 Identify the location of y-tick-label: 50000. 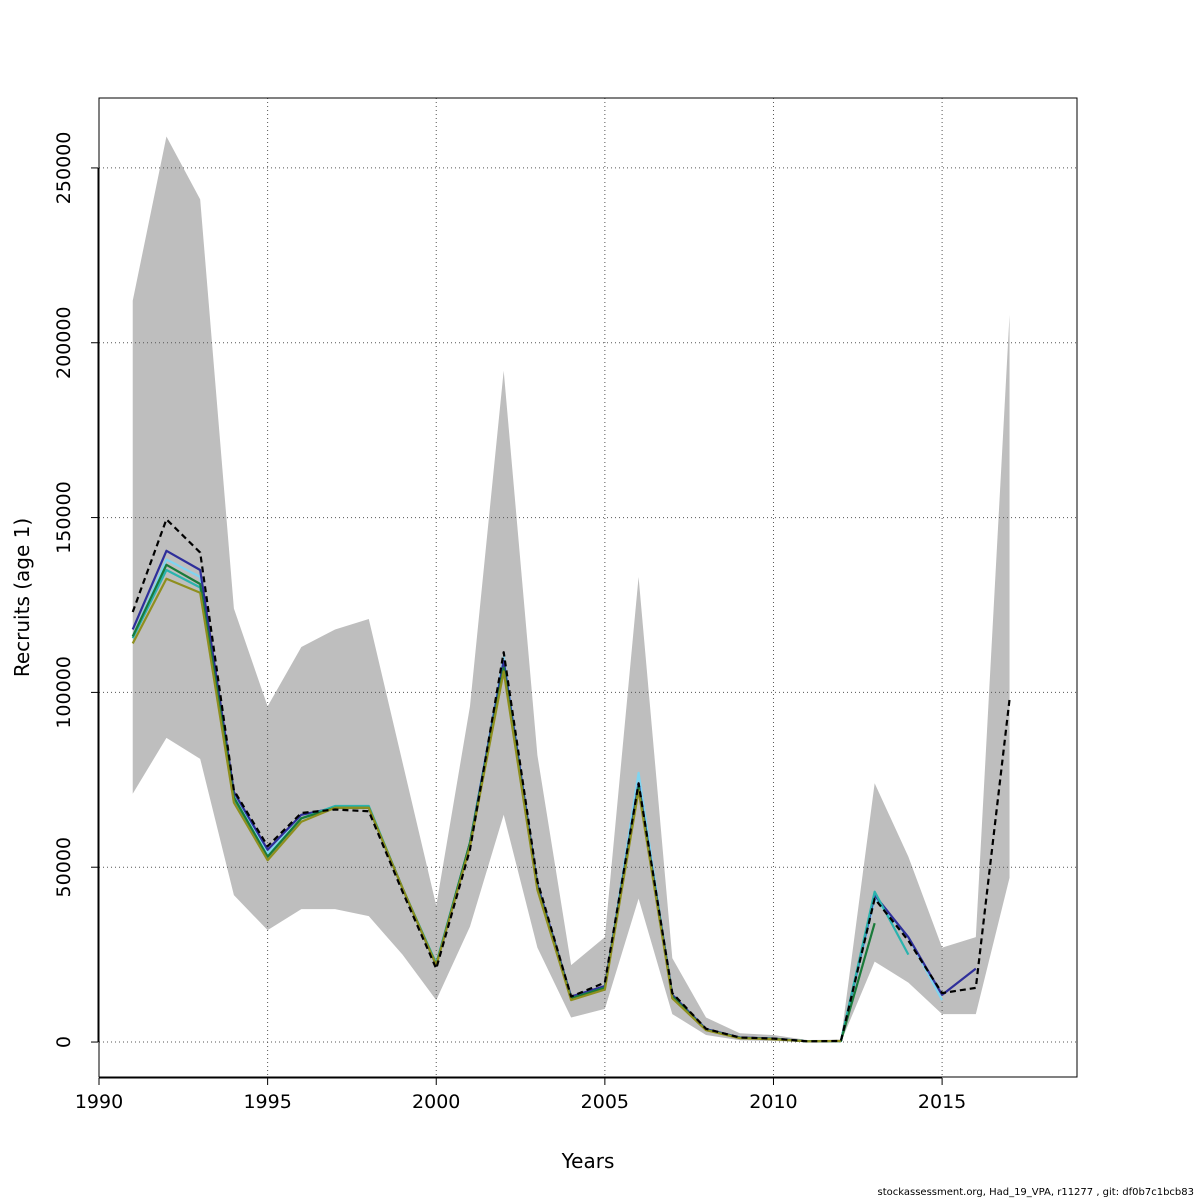
(64, 867).